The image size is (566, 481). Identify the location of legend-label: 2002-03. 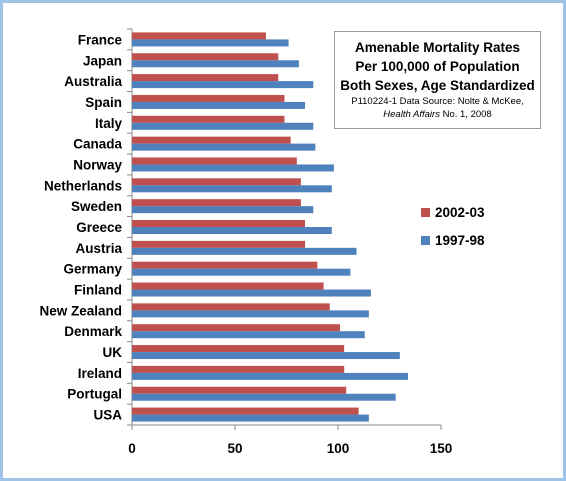
(460, 212).